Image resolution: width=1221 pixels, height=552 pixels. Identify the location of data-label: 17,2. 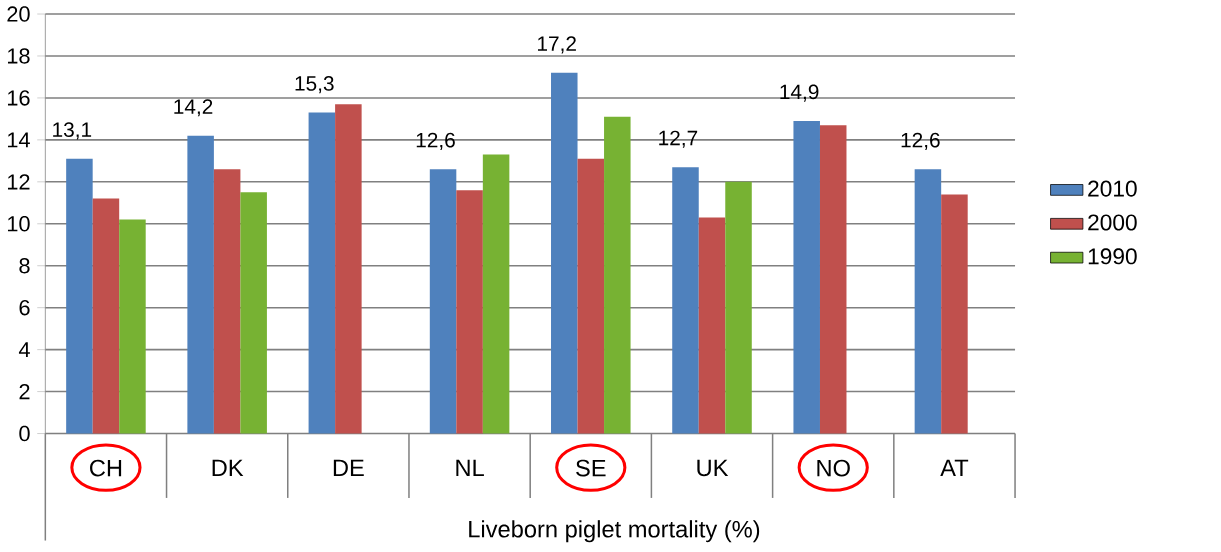
(557, 45).